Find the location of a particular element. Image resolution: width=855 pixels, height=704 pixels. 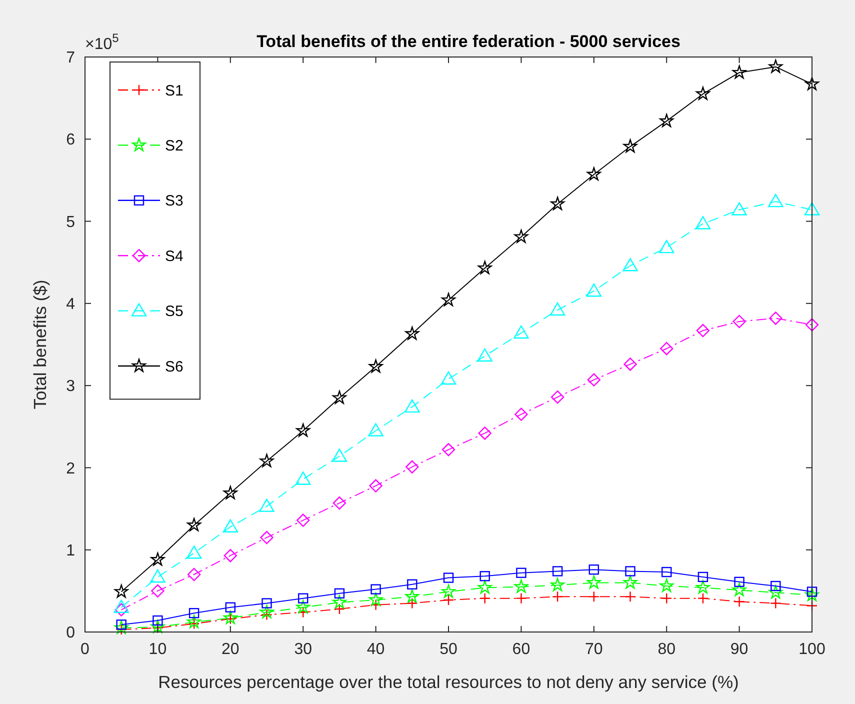

y-tick-label: 0 is located at coordinates (71, 633).